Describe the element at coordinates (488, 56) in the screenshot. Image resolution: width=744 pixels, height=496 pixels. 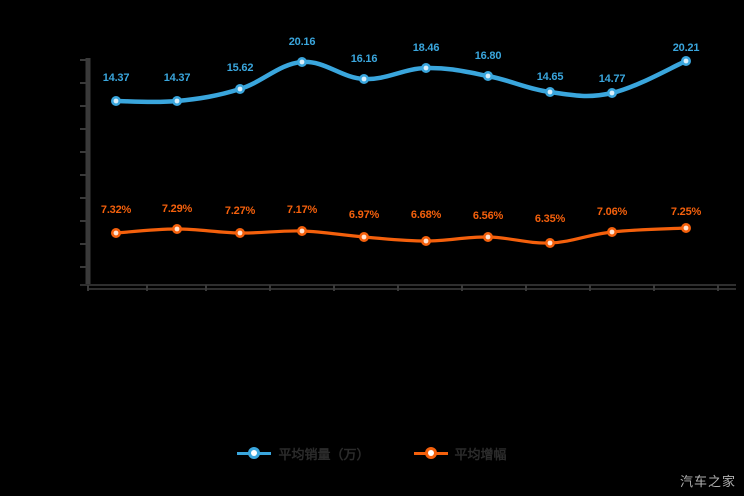
I see `data-label: 16.80` at that location.